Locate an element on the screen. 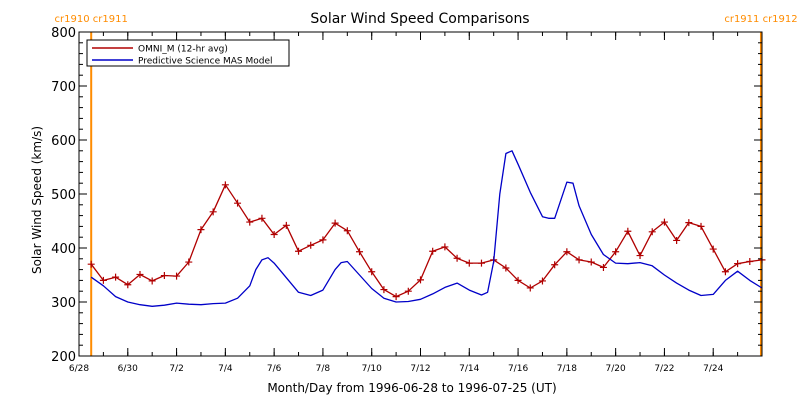 The height and width of the screenshot is (400, 800). carrington-marker-label: cr1911 cr1912 is located at coordinates (760, 19).